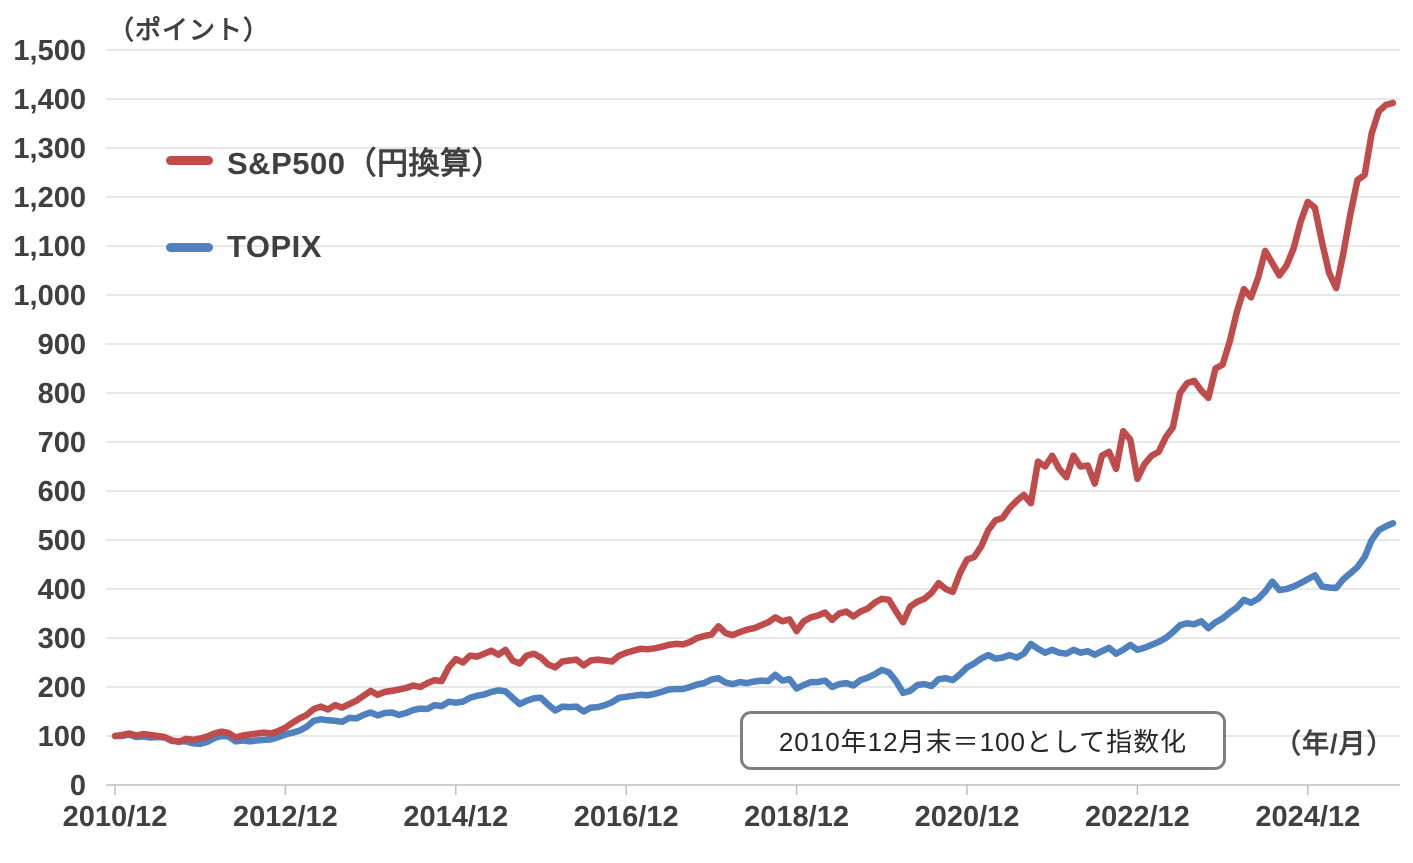 The width and height of the screenshot is (1413, 863). What do you see at coordinates (62, 443) in the screenshot?
I see `y-tick-label: 700` at bounding box center [62, 443].